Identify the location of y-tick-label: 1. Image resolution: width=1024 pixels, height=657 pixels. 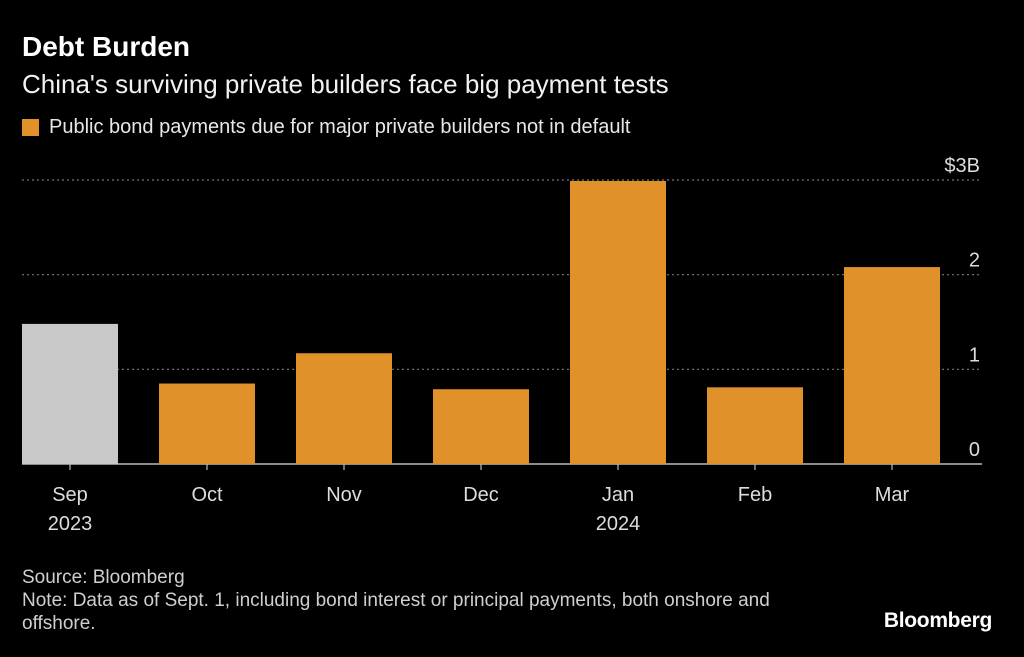
(974, 355).